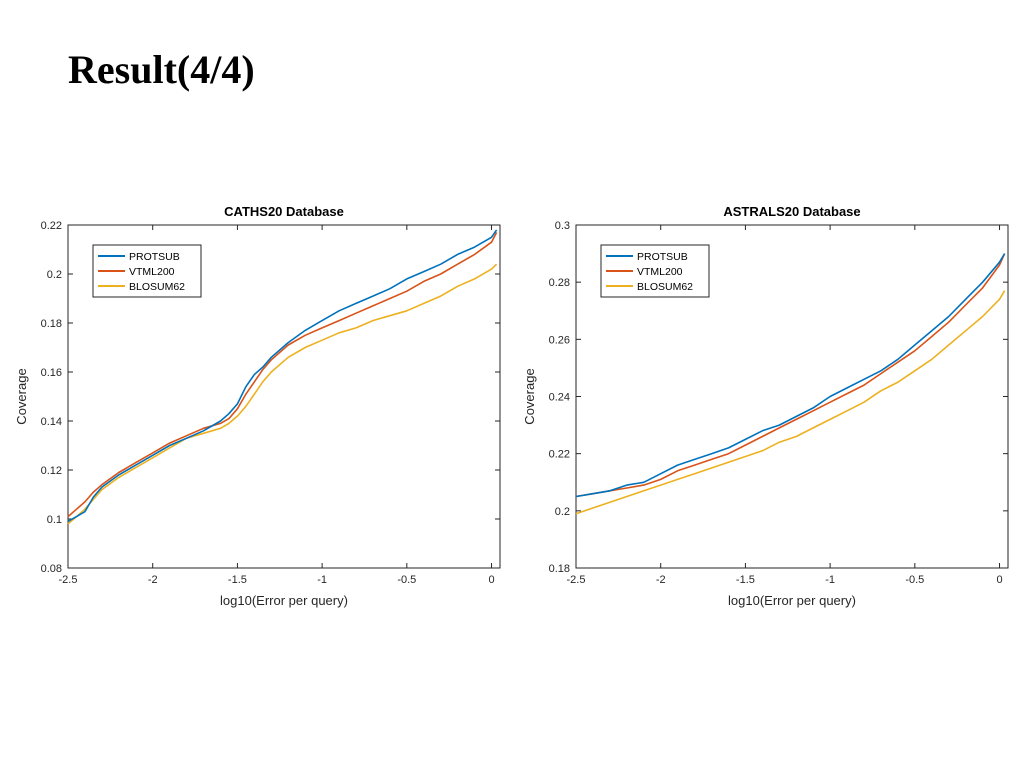  What do you see at coordinates (51, 471) in the screenshot?
I see `y-tick-label: 0.12` at bounding box center [51, 471].